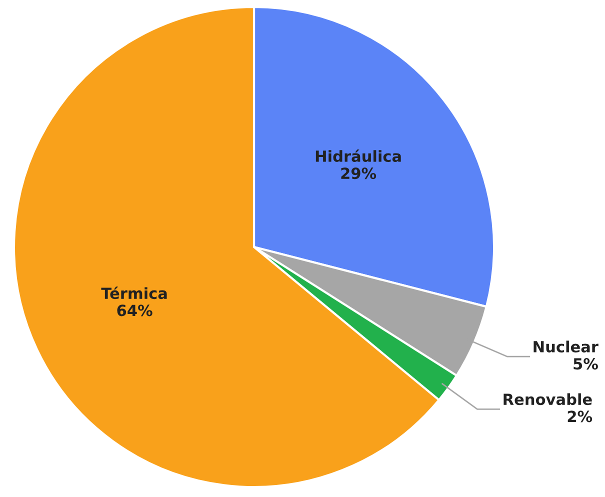  I want to click on slice-label: Nuclear, so click(566, 346).